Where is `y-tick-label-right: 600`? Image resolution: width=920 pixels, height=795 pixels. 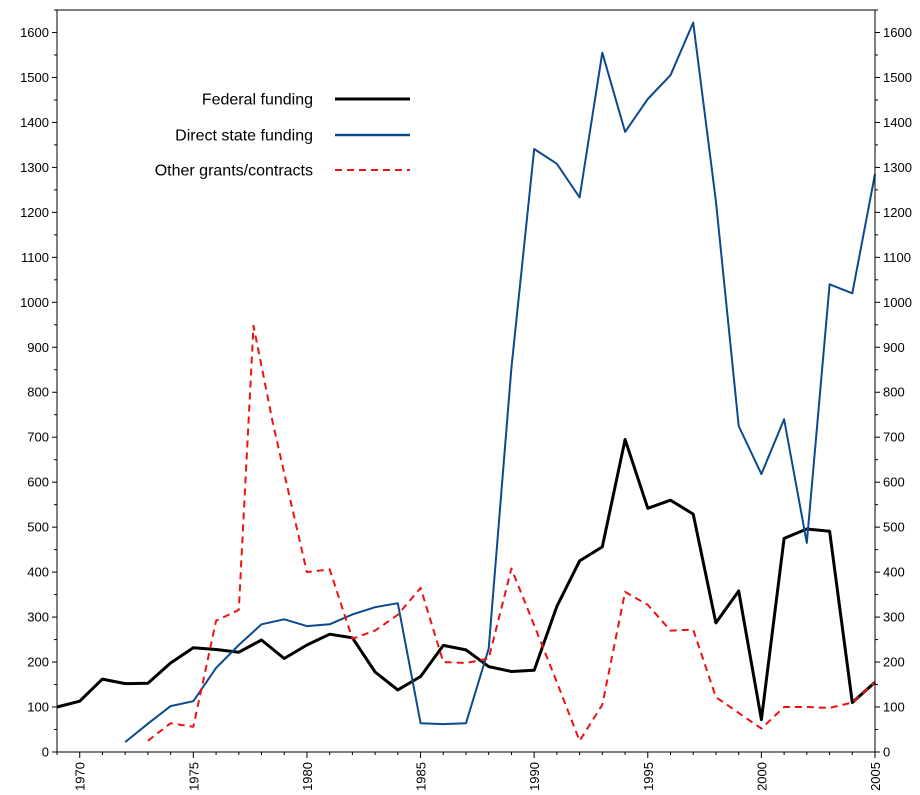 y-tick-label-right: 600 is located at coordinates (894, 482).